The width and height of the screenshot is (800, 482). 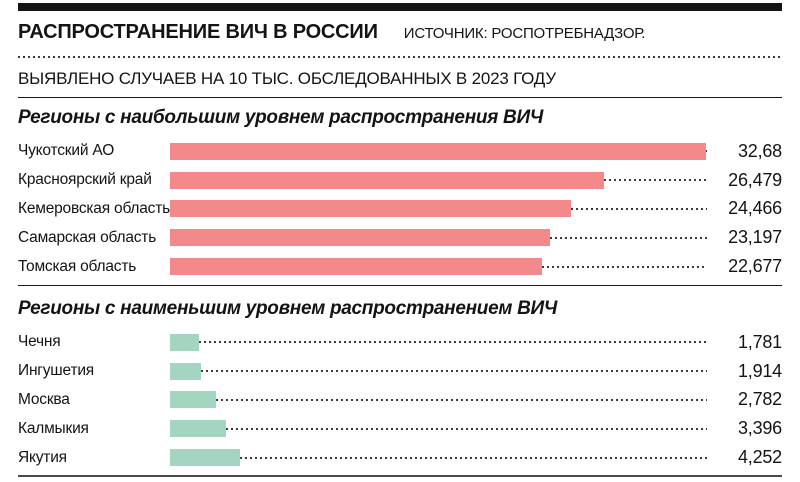 What do you see at coordinates (755, 266) in the screenshot?
I see `bar-row-value: 22,677` at bounding box center [755, 266].